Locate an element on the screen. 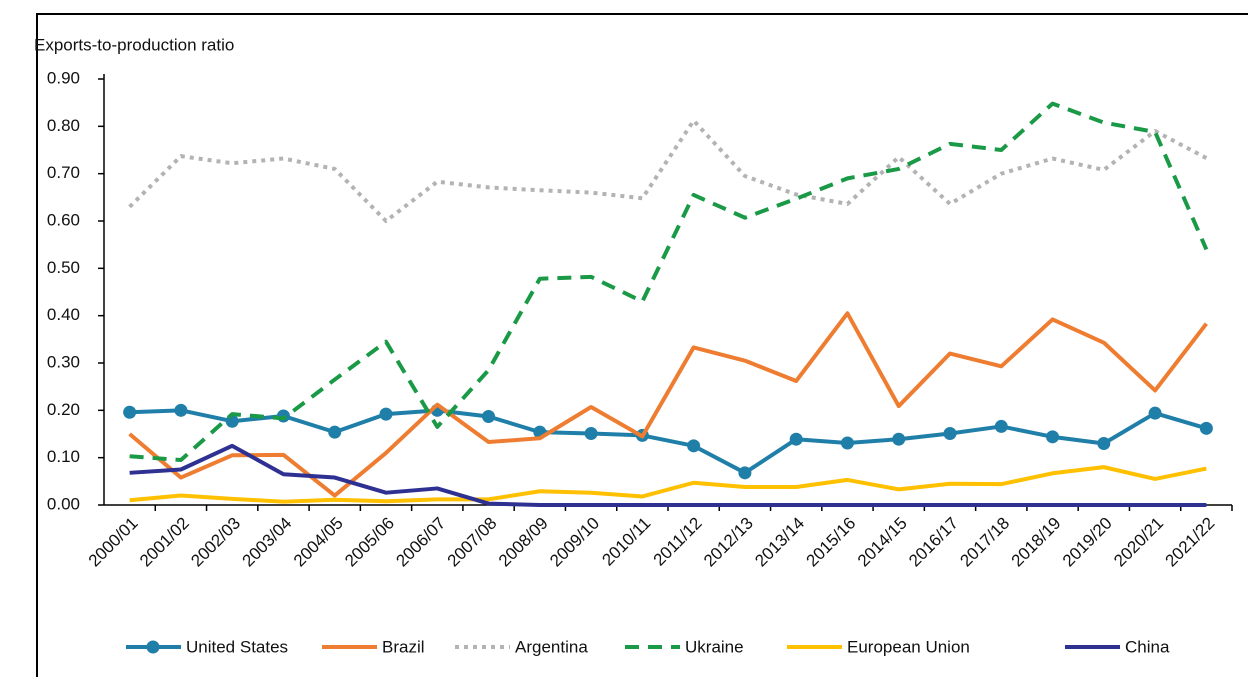 This screenshot has width=1248, height=682. y-tick-label: 0.40 is located at coordinates (63, 314).